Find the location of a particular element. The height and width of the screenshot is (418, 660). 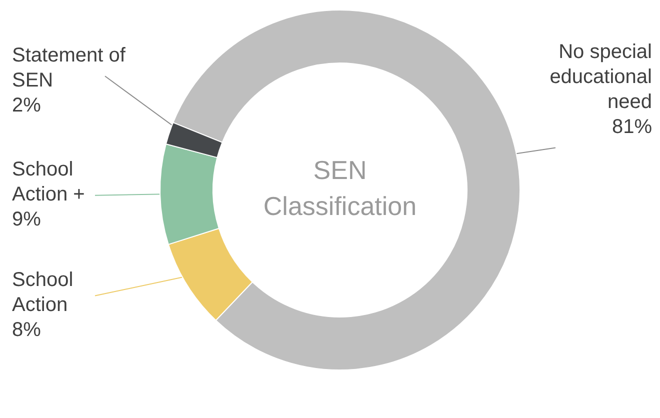

slice-label: School Action is located at coordinates (43, 292).